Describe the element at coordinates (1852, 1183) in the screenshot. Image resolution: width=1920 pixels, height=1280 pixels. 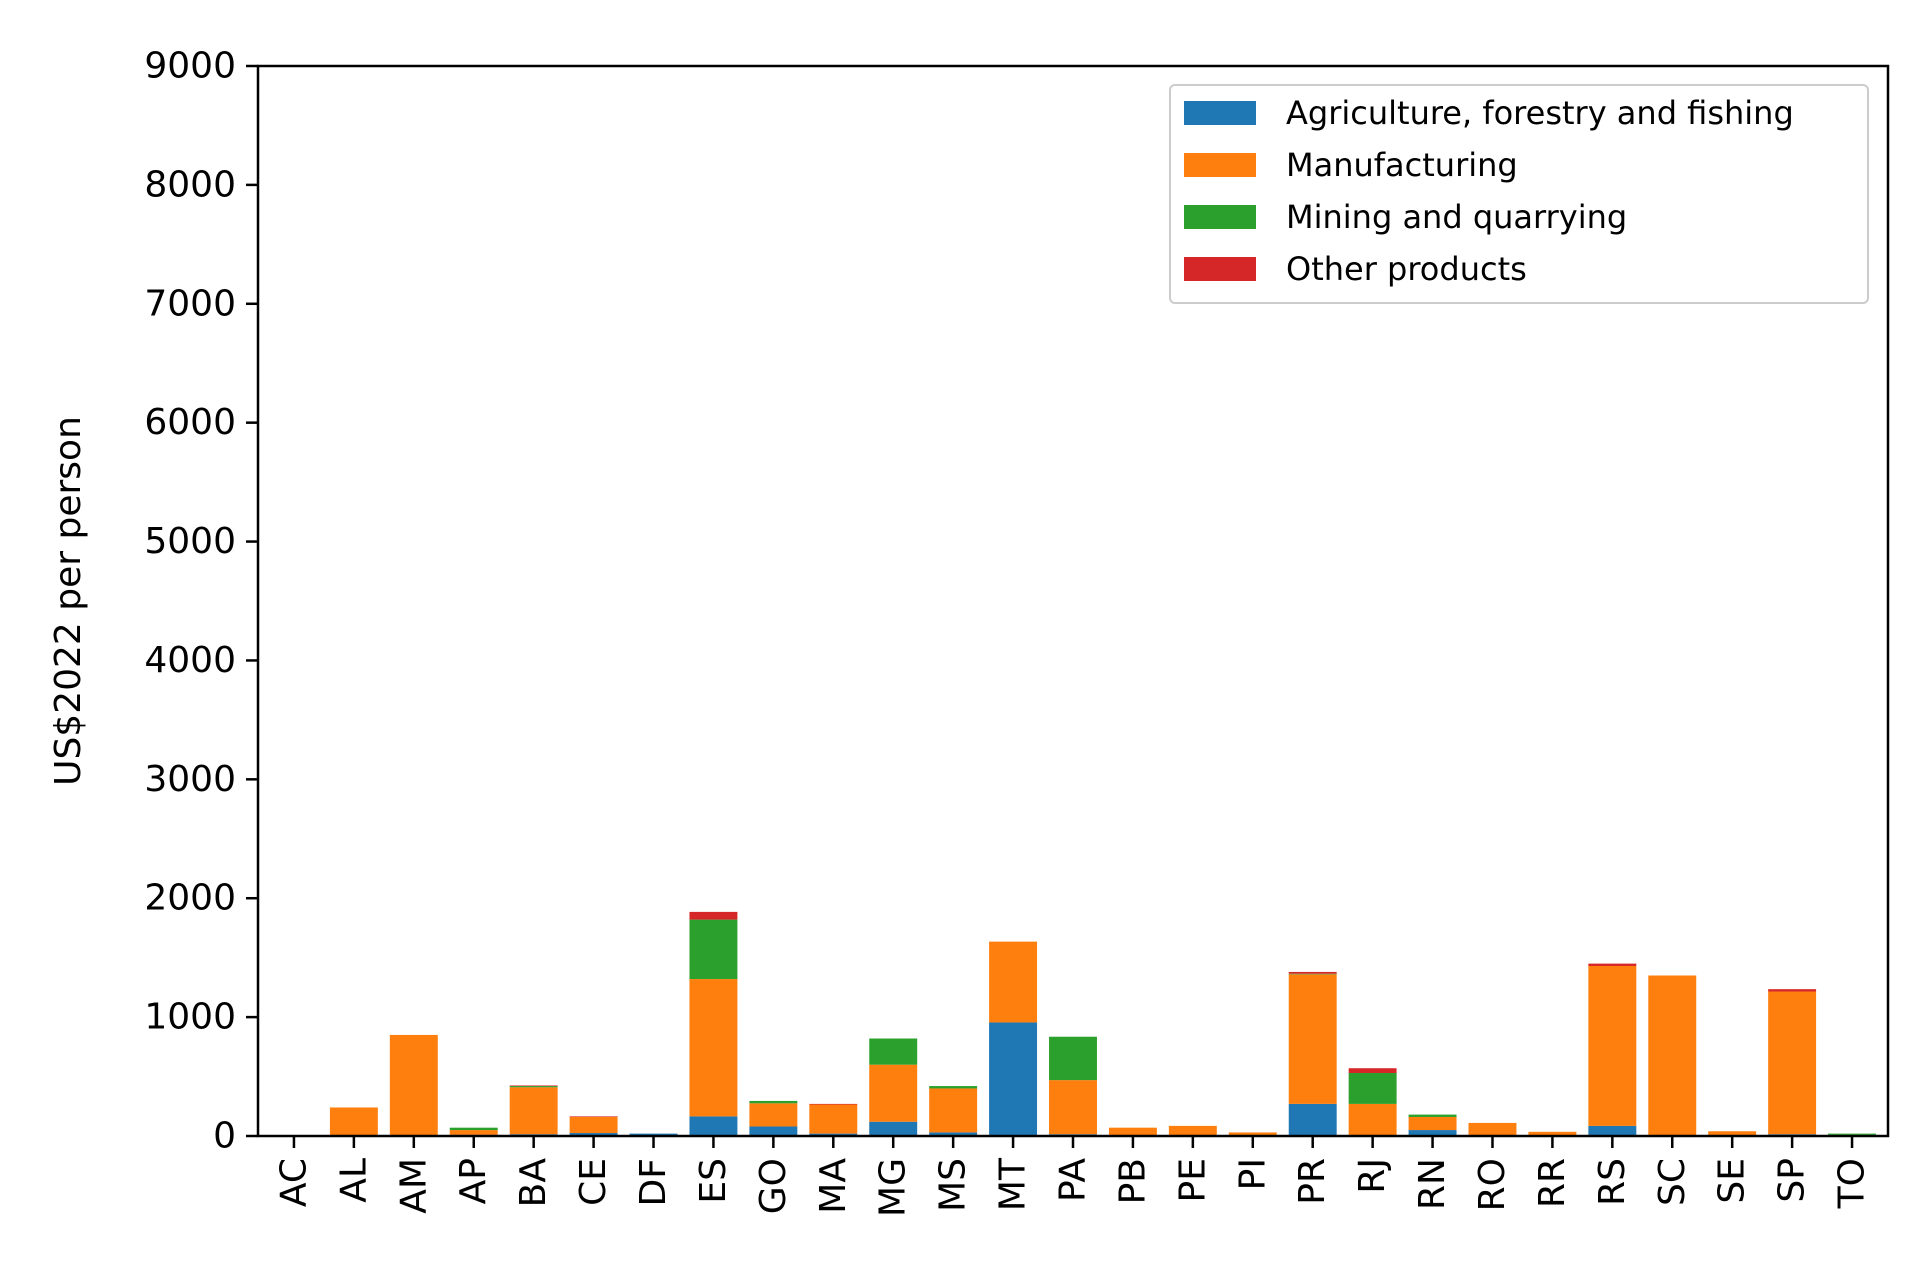
I see `x-tick-label: TO` at that location.